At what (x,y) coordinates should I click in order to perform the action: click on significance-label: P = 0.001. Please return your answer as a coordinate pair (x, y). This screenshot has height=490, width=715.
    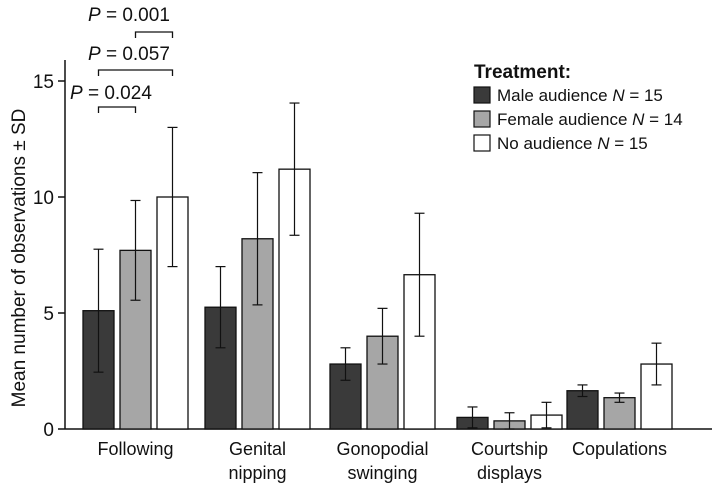
    Looking at the image, I should click on (129, 15).